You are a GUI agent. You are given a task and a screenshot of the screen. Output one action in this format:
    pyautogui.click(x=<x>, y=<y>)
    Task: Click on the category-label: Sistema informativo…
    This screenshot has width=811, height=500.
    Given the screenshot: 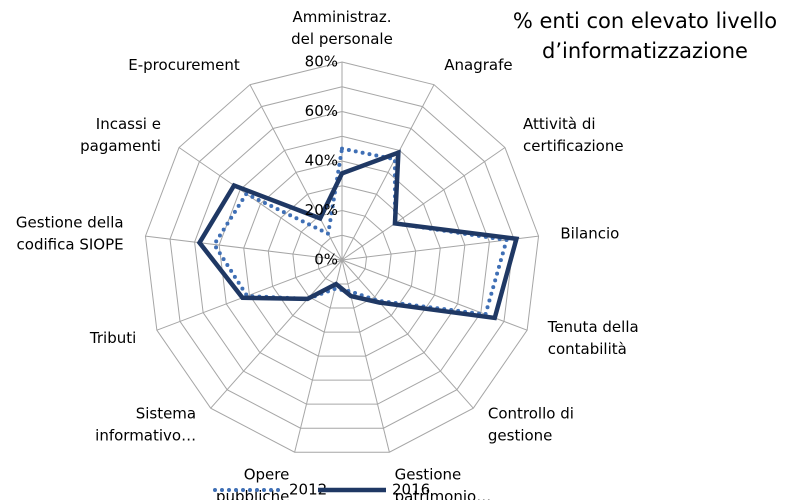 What is the action you would take?
    pyautogui.click(x=145, y=424)
    